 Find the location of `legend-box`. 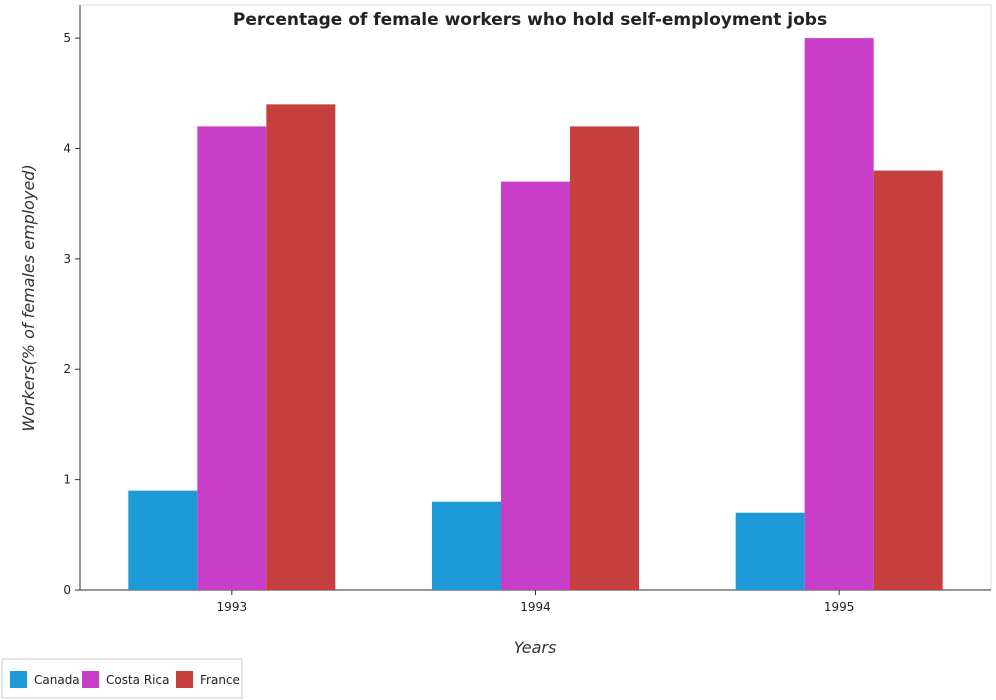

legend-box is located at coordinates (122, 678).